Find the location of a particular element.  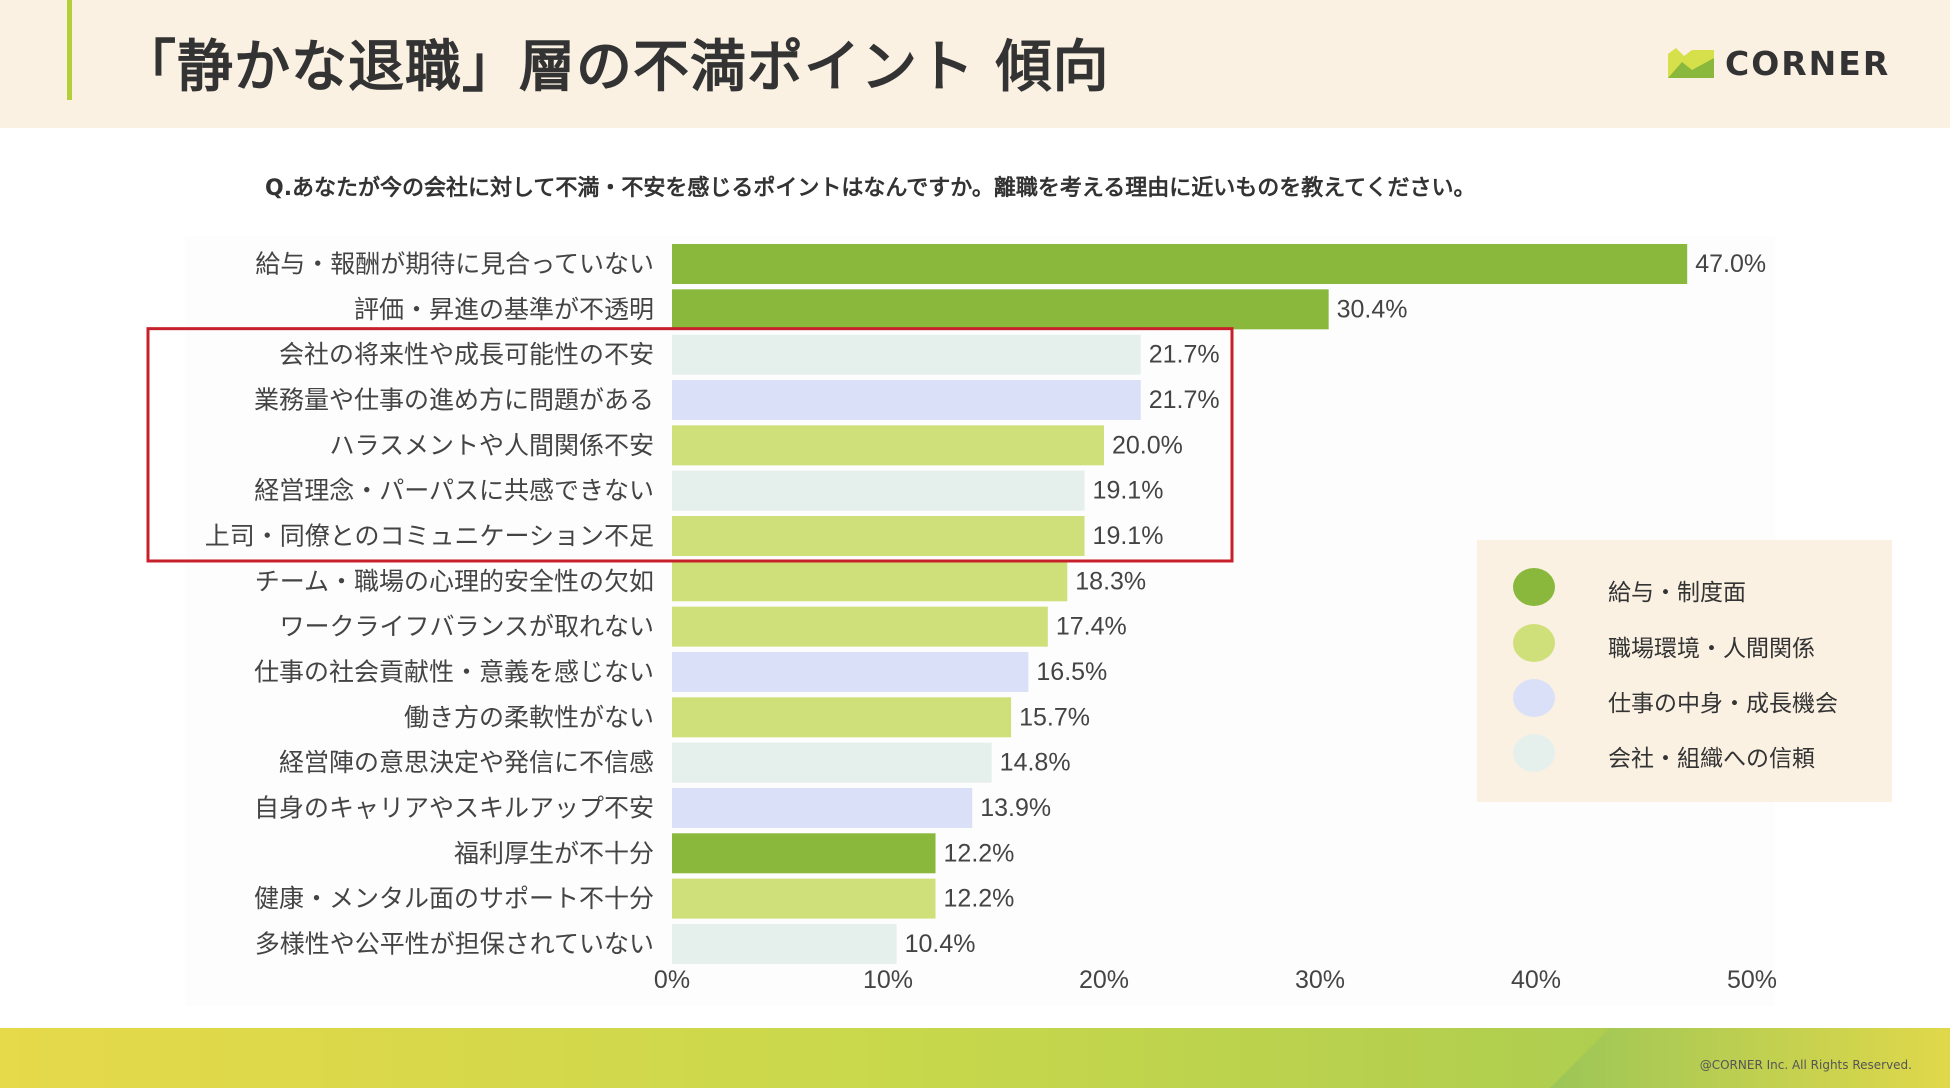

header-accent-bar is located at coordinates (69, 50).